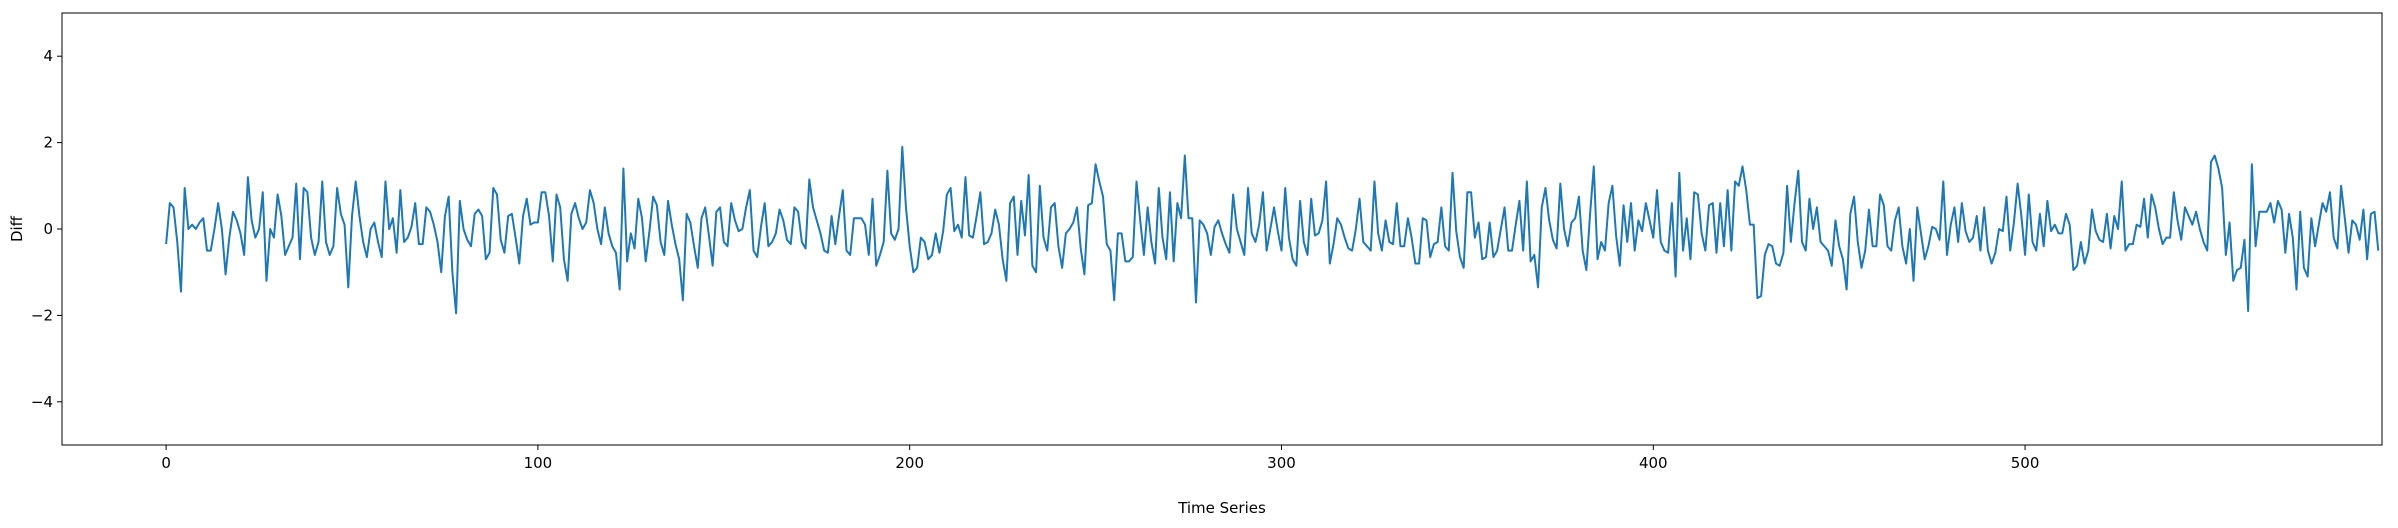 Image resolution: width=2398 pixels, height=528 pixels. I want to click on x-axis-label: Time Series, so click(1221, 508).